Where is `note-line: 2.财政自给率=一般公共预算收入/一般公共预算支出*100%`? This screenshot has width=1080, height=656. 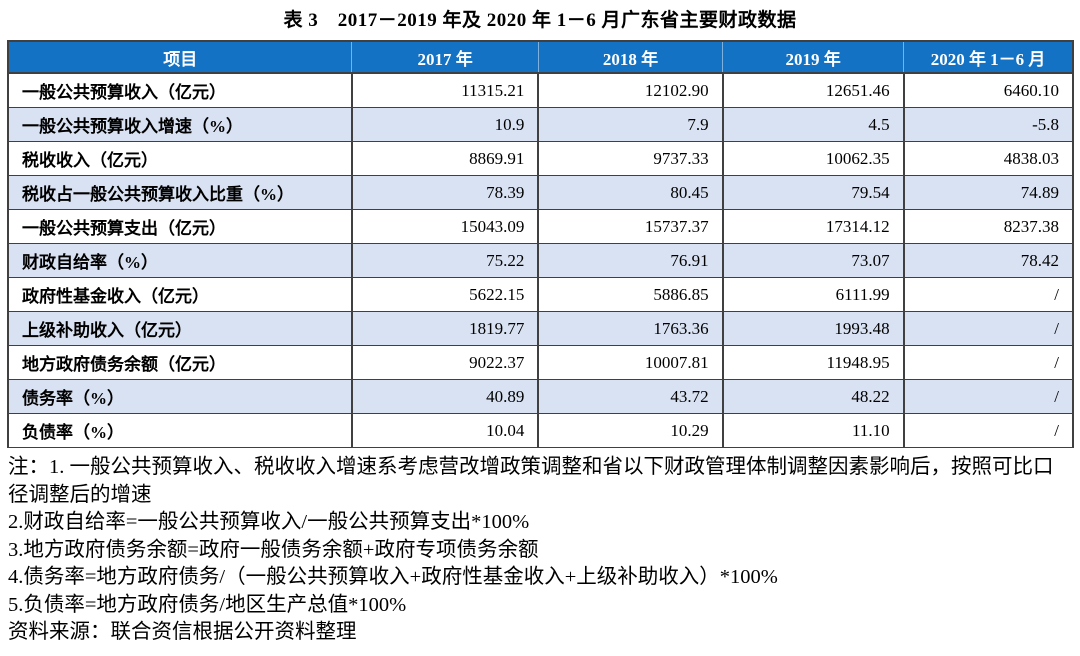
note-line: 2.财政自给率=一般公共预算收入/一般公共预算支出*100% is located at coordinates (269, 522).